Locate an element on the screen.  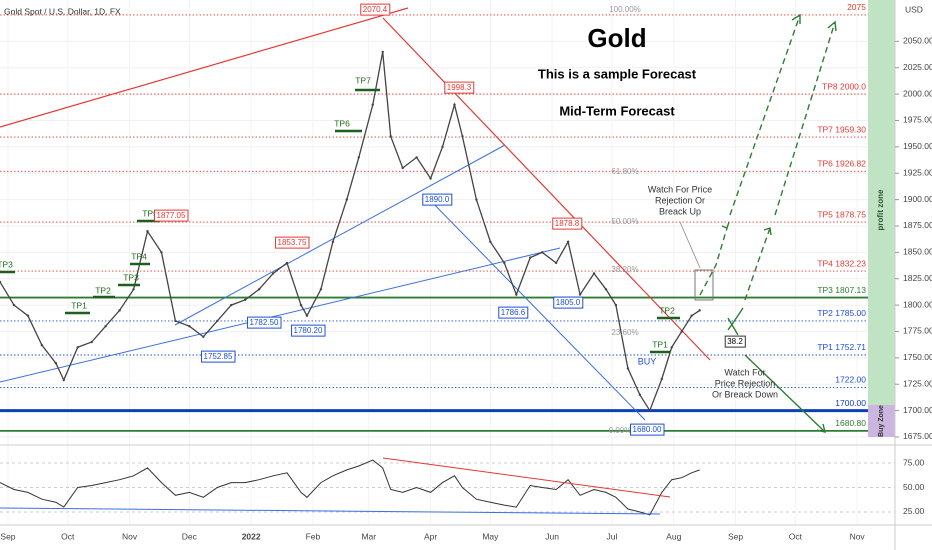
y-tick-label: 1900.00 is located at coordinates (917, 199).